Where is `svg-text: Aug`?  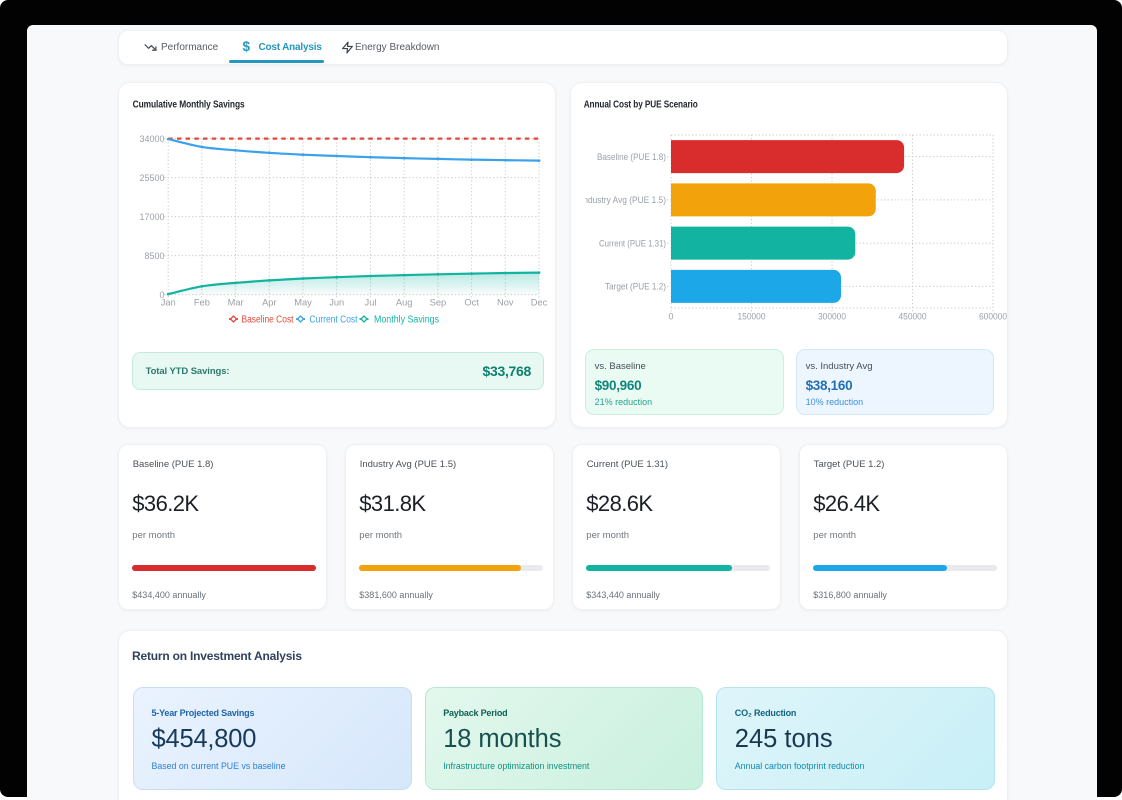
svg-text: Aug is located at coordinates (404, 302).